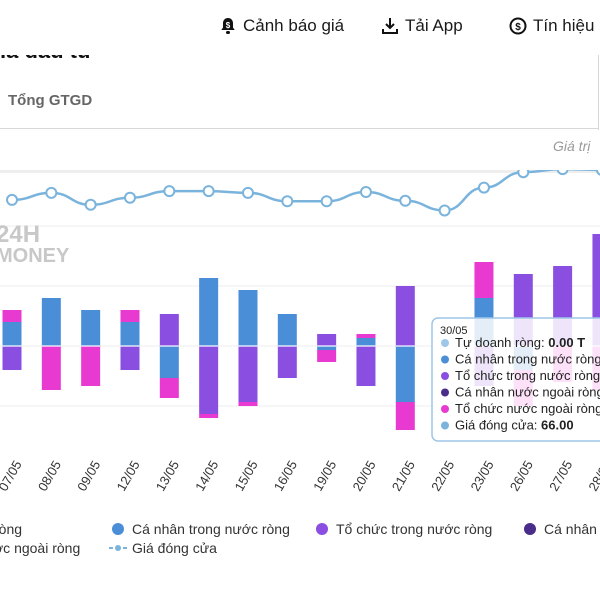 The image size is (600, 600). Describe the element at coordinates (127, 476) in the screenshot. I see `x-tick-label: 12/05` at that location.